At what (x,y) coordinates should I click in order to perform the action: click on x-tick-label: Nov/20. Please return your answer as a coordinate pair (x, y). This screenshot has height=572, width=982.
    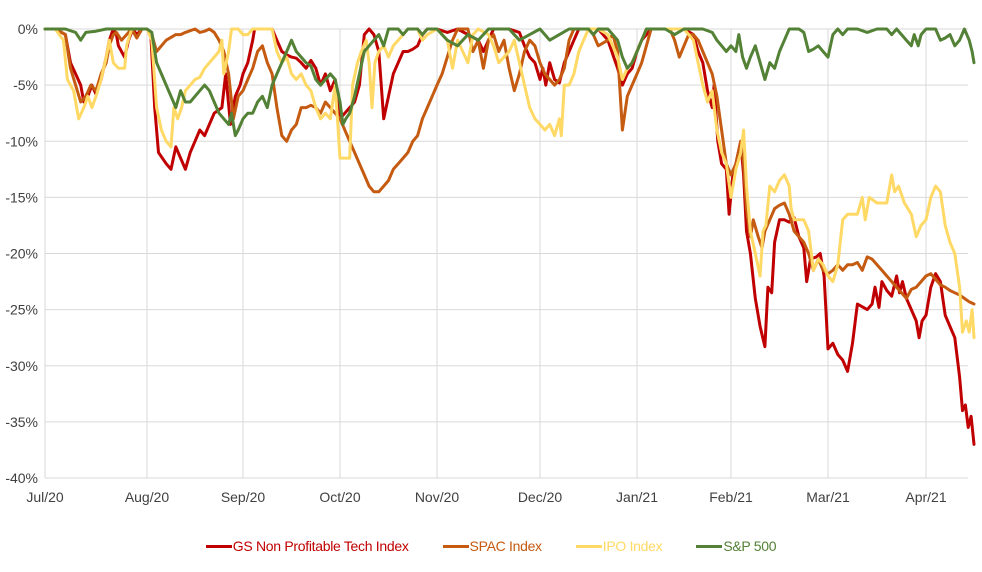
    Looking at the image, I should click on (437, 497).